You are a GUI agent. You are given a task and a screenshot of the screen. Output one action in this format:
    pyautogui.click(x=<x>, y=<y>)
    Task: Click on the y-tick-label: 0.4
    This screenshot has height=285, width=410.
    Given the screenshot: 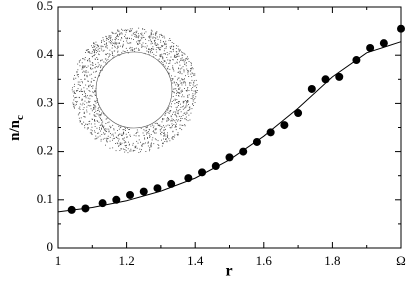 What is the action you would take?
    pyautogui.click(x=45, y=53)
    